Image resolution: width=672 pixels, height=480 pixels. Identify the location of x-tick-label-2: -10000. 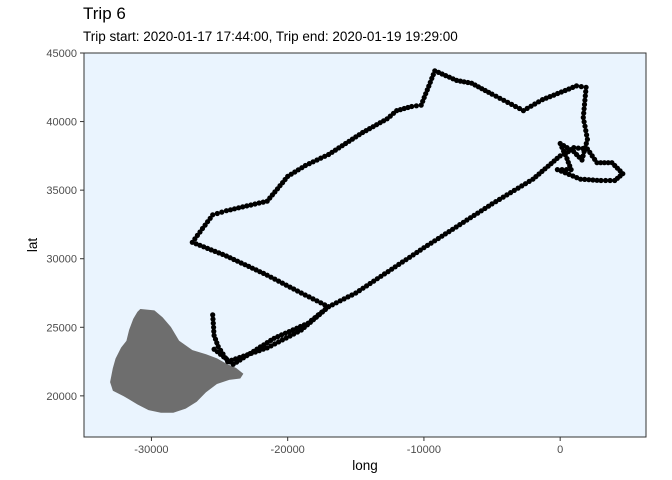
(424, 450).